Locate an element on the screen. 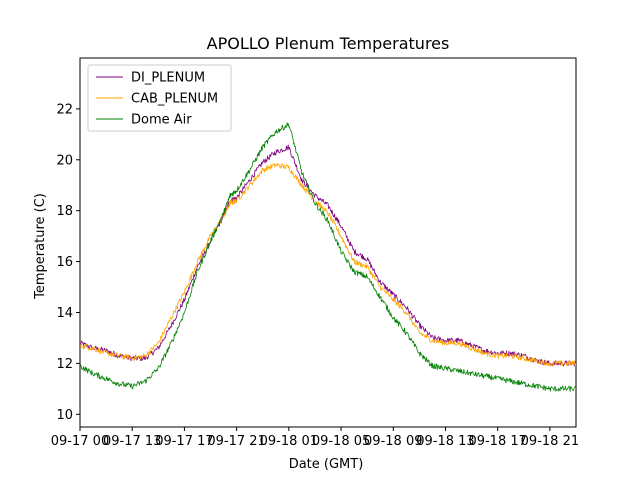 The width and height of the screenshot is (640, 480). x-tick-label-5: 09-18 05 is located at coordinates (341, 441).